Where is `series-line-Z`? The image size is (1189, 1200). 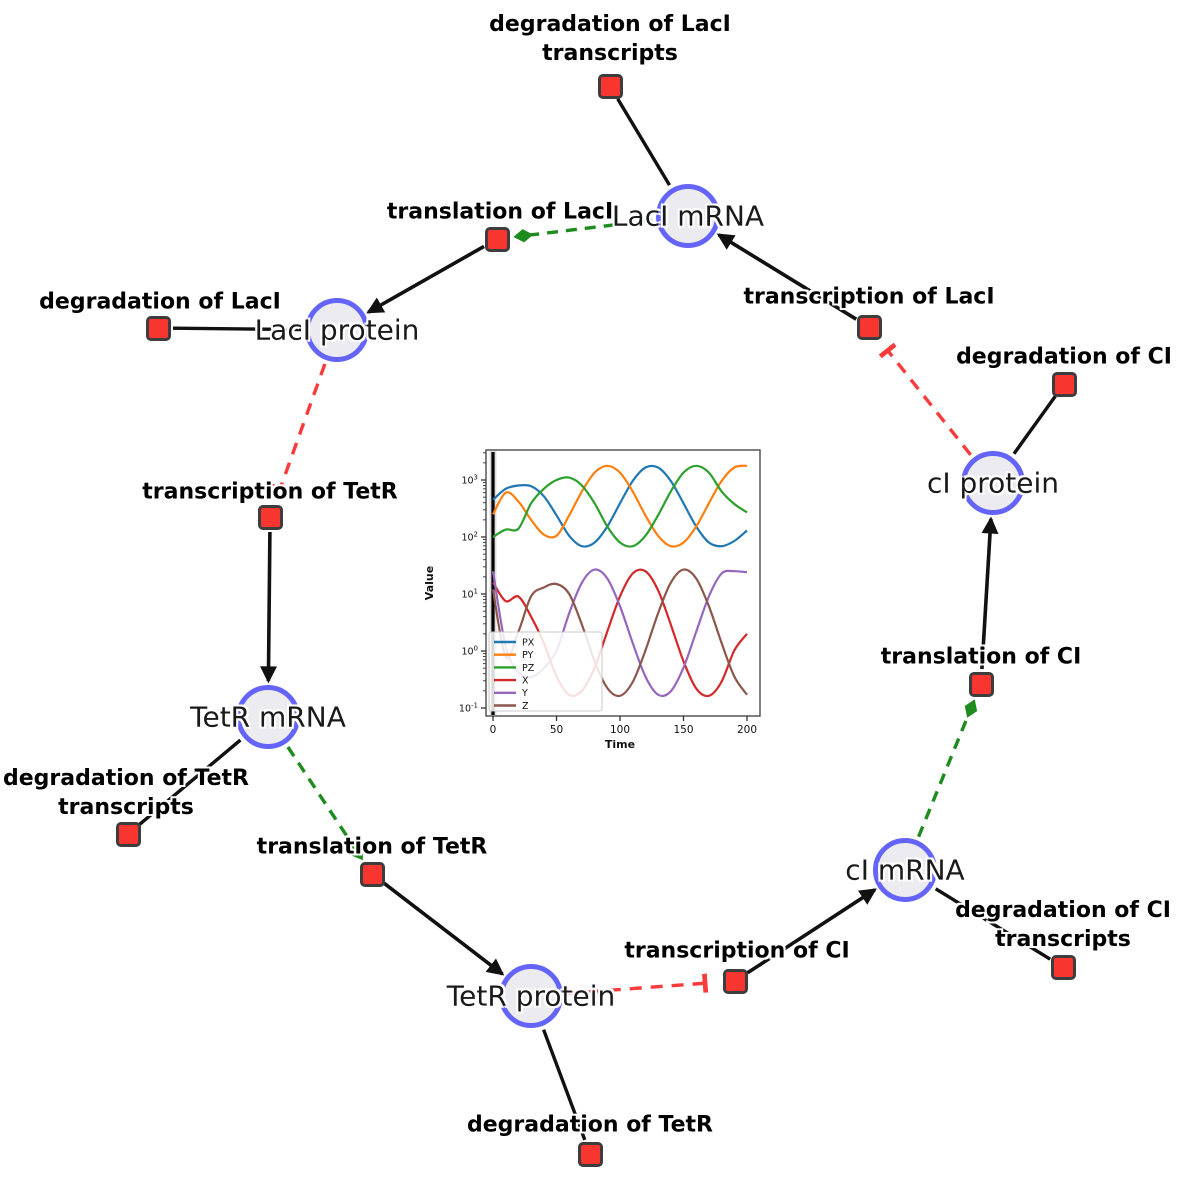
series-line-Z is located at coordinates (619, 633).